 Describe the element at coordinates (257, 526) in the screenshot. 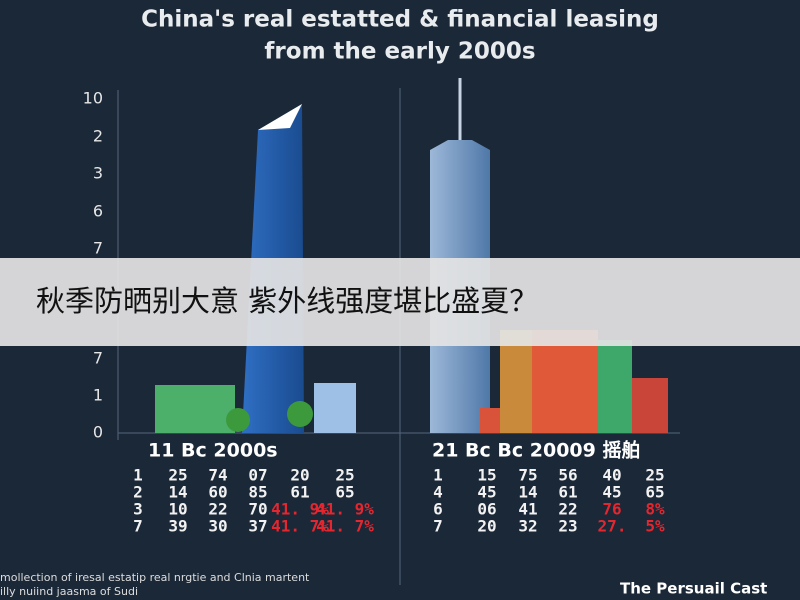

I see `table-cell: 37` at that location.